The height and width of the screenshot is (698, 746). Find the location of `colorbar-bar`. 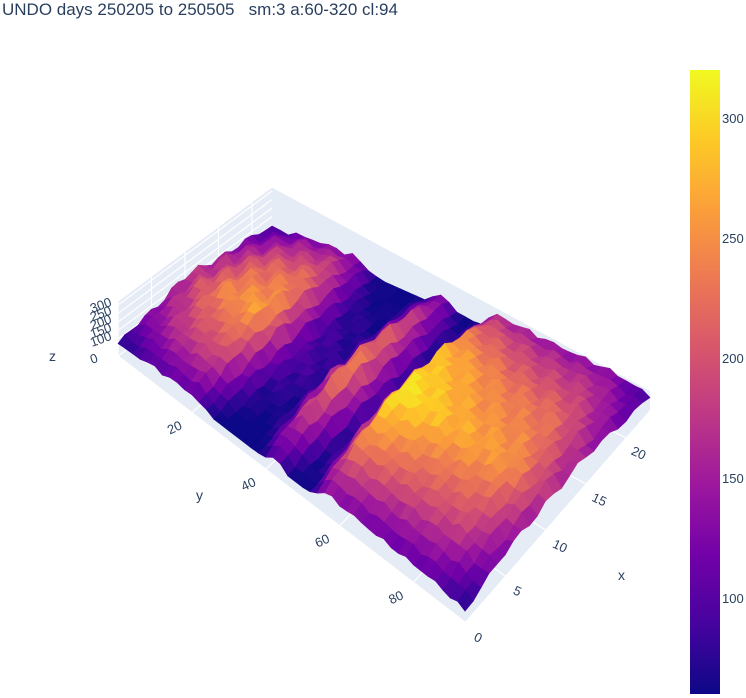

colorbar-bar is located at coordinates (705, 382).